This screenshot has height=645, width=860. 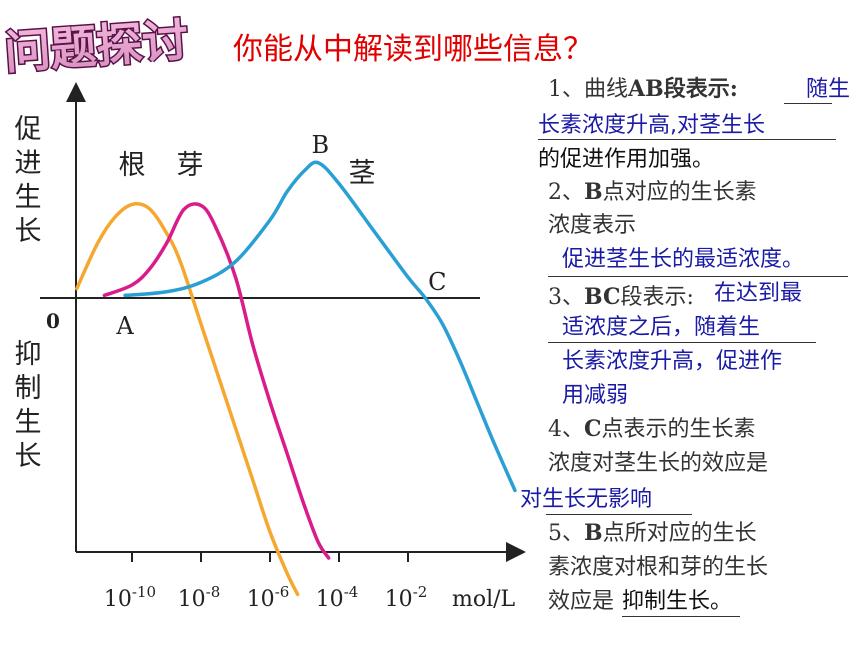 I want to click on point-label-C: C, so click(x=437, y=282).